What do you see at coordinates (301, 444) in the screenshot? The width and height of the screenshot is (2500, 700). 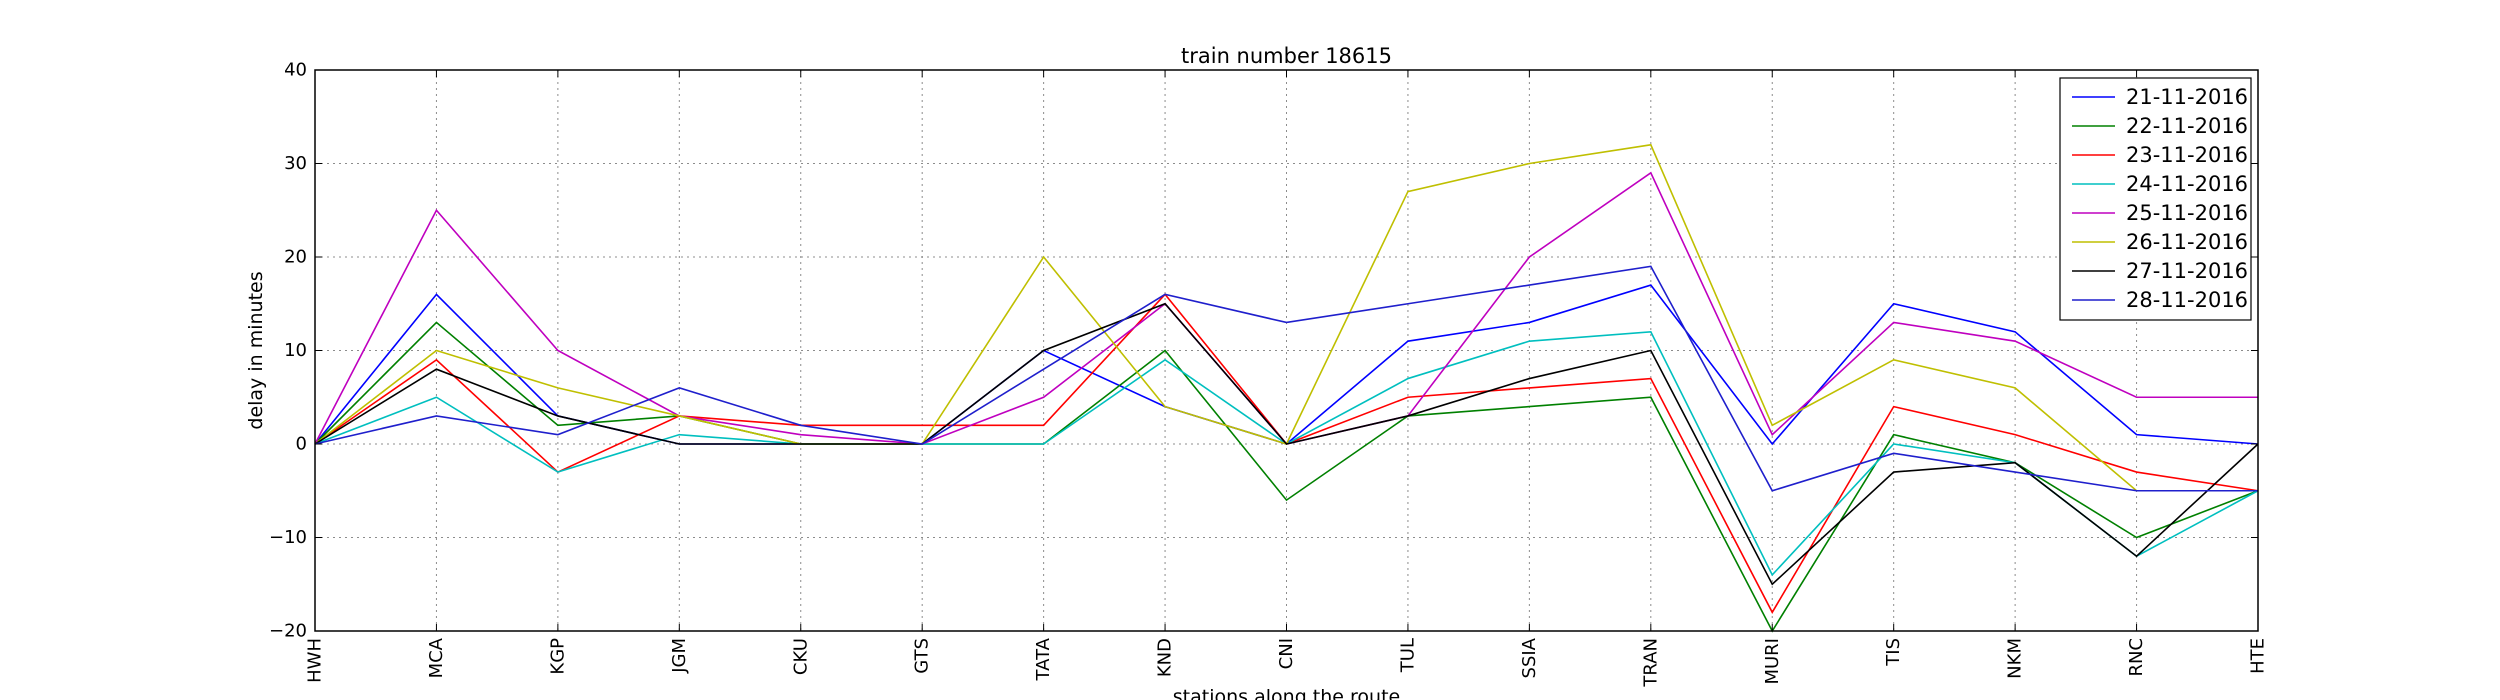 I see `y-tick-label: 0` at bounding box center [301, 444].